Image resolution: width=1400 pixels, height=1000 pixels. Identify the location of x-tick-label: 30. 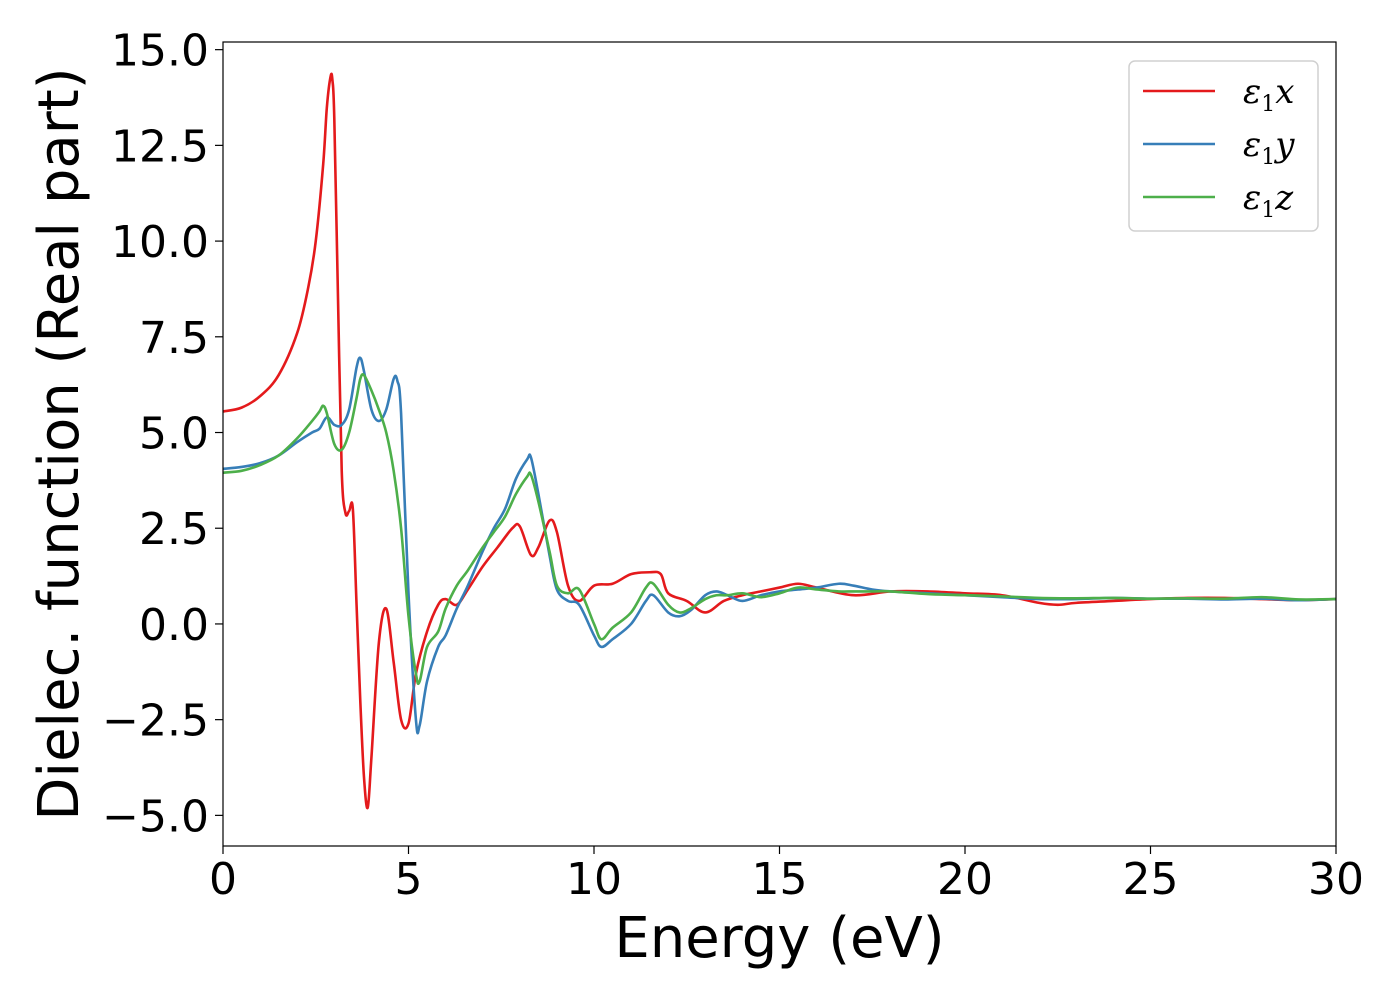
(1336, 879).